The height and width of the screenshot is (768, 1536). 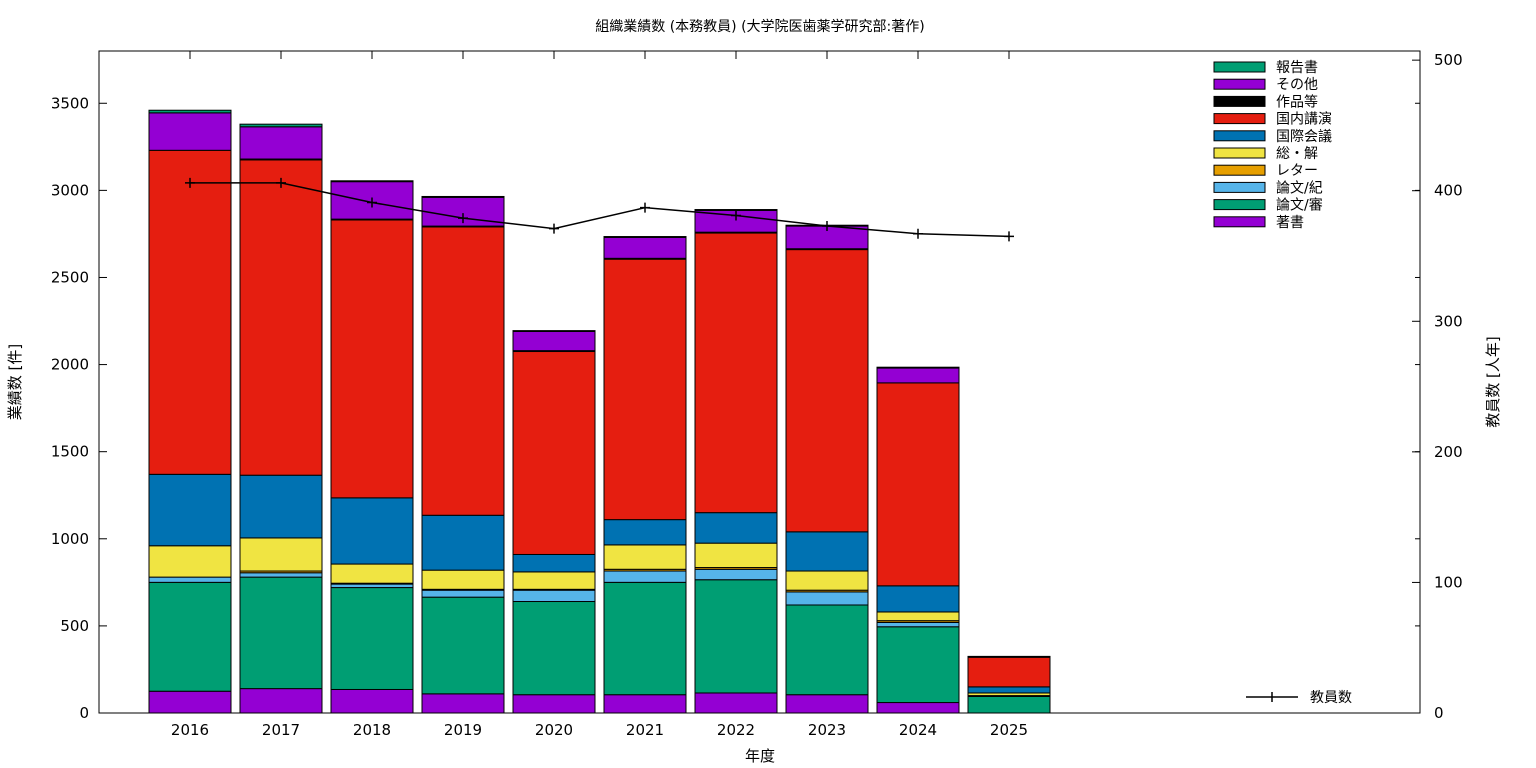 I want to click on y2-tick-label: 400, so click(x=1448, y=191).